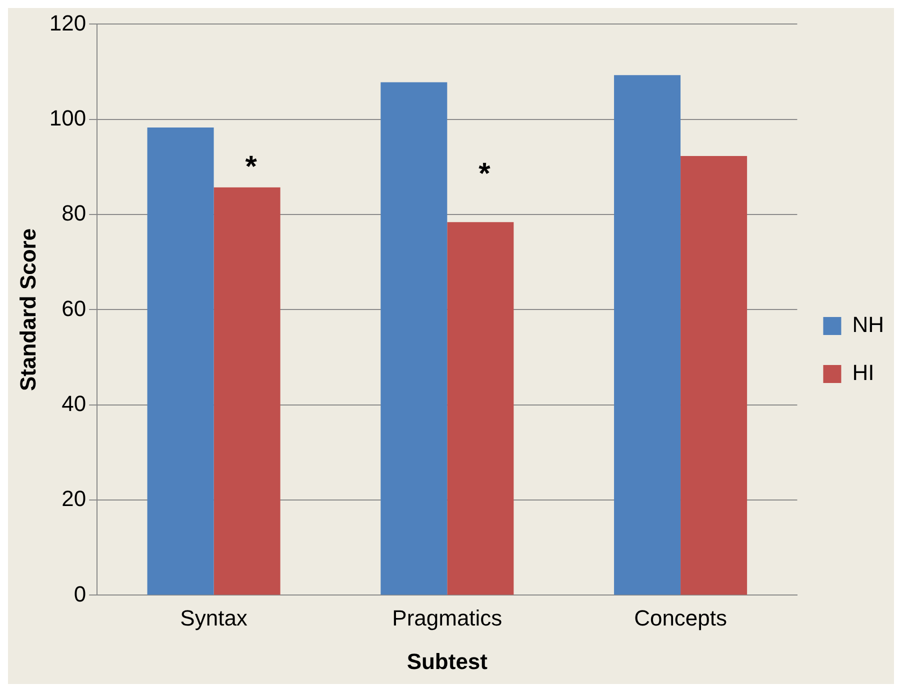 The height and width of the screenshot is (692, 902). I want to click on y-tick-label: 40, so click(74, 403).